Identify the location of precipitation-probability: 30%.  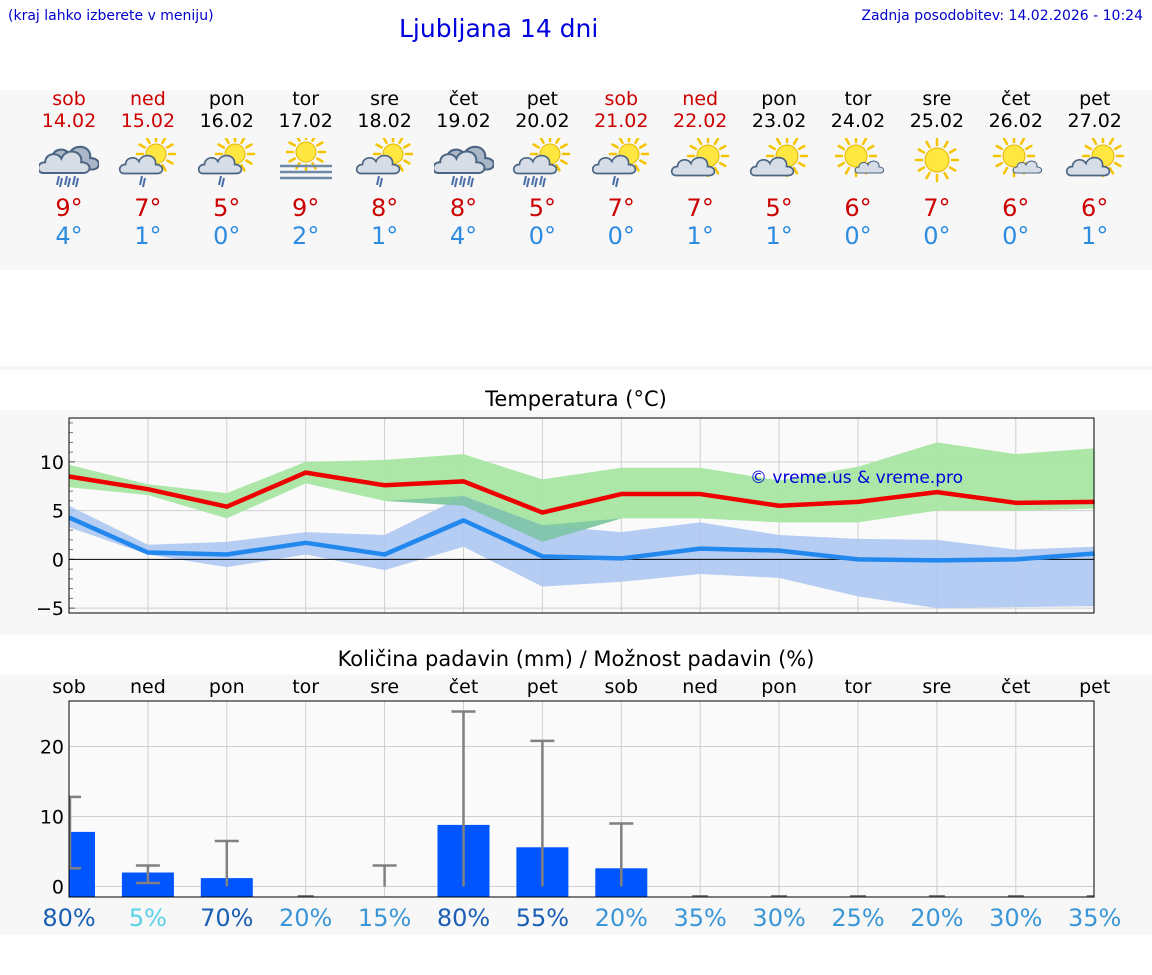
(779, 918).